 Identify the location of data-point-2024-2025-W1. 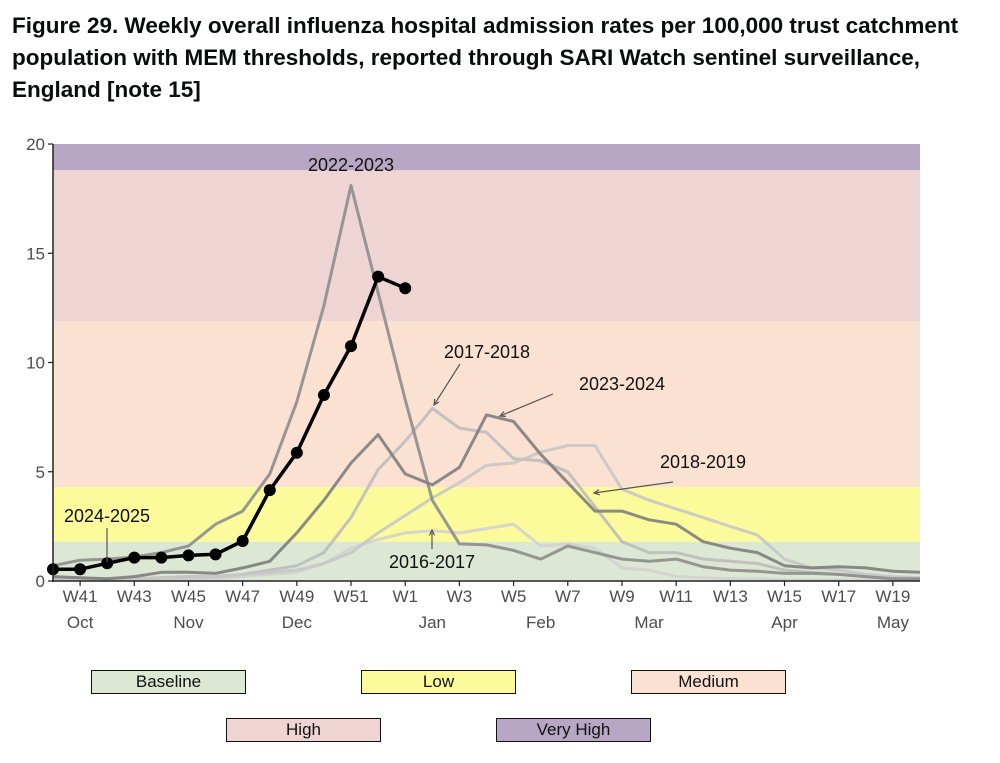
(405, 288).